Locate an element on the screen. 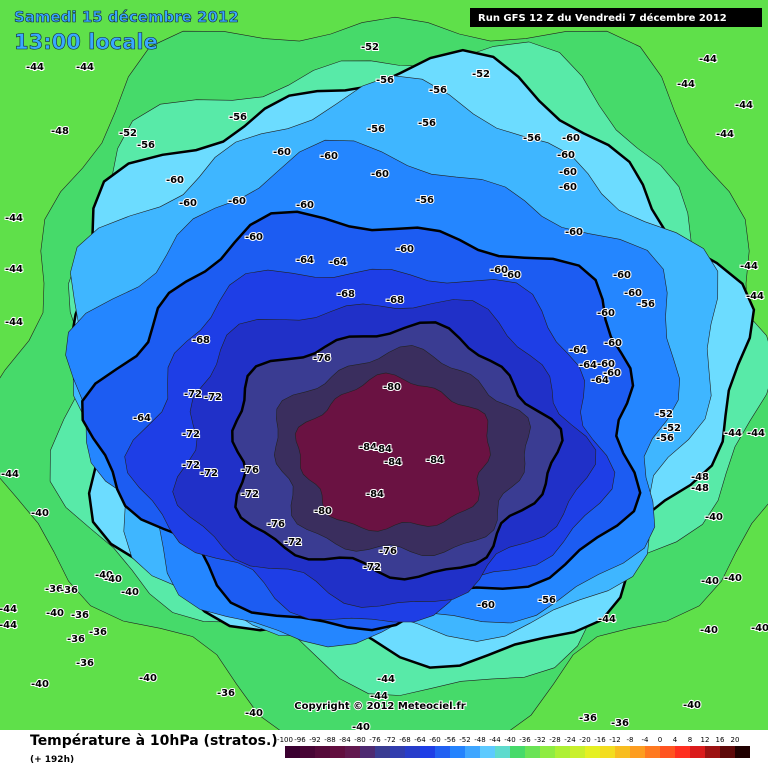  legend-tick-label: -64 is located at coordinates (420, 740).